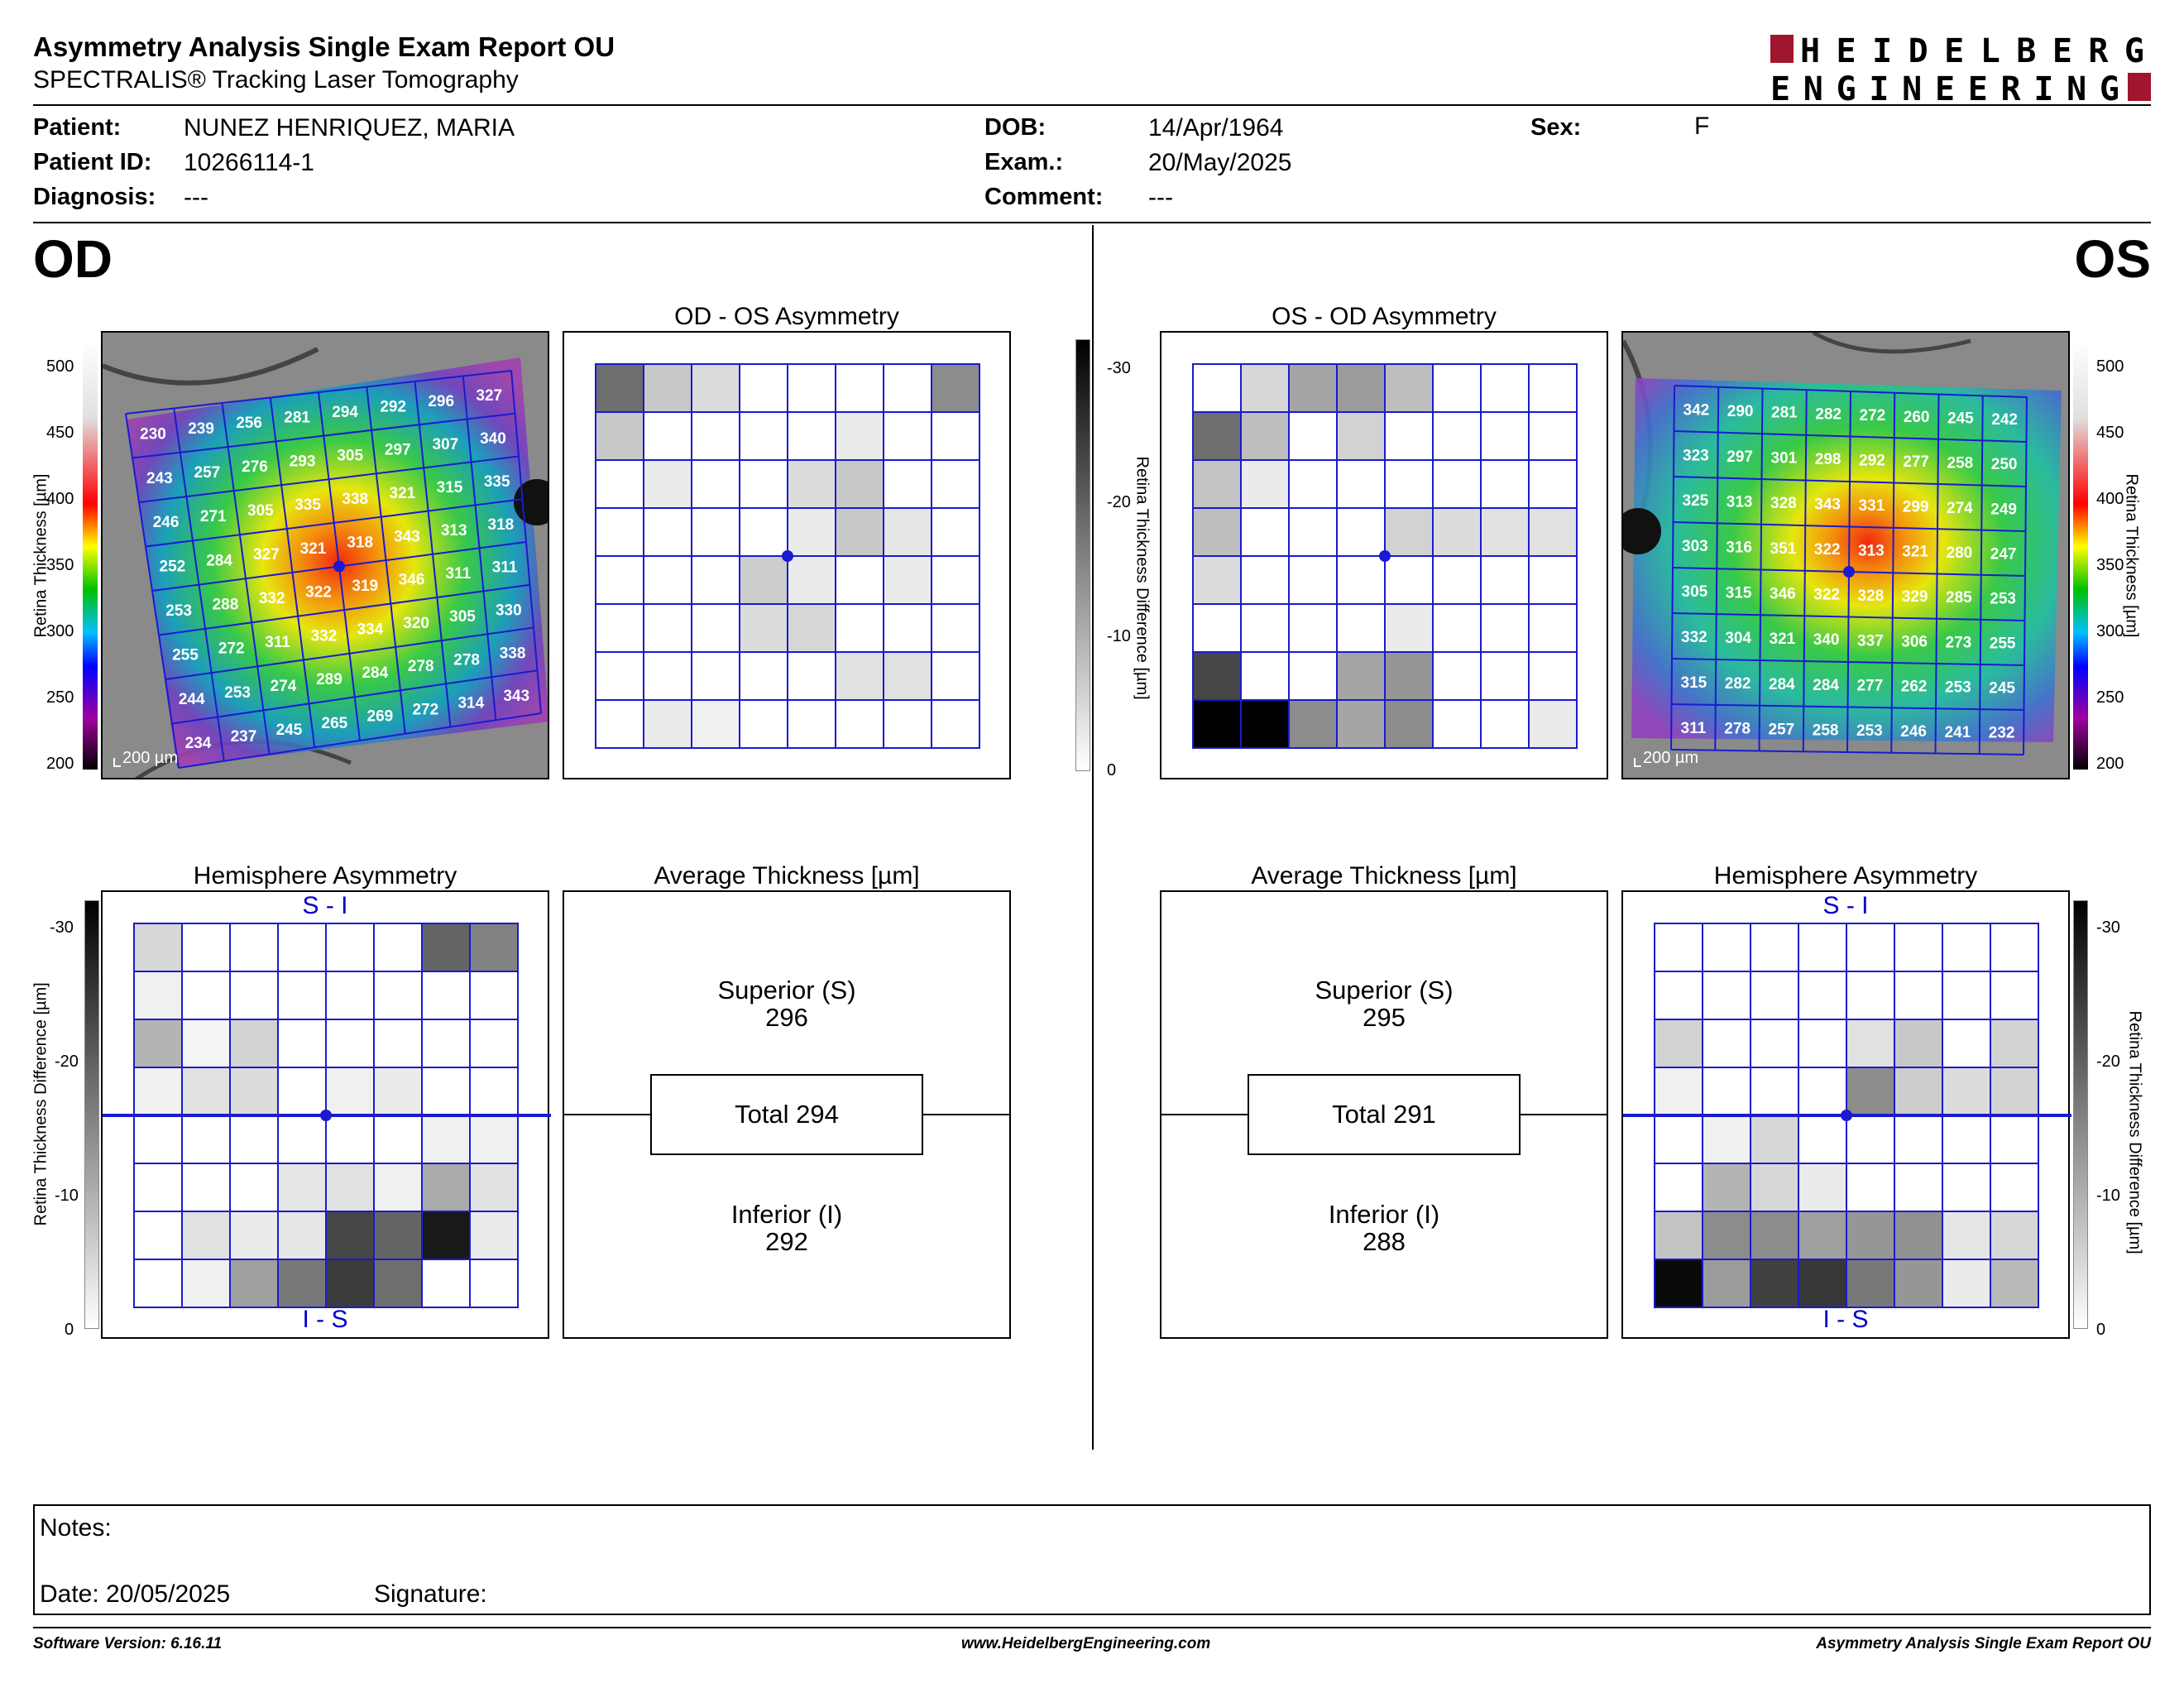  Describe the element at coordinates (329, 679) in the screenshot. I see `thickness-value: 289` at that location.